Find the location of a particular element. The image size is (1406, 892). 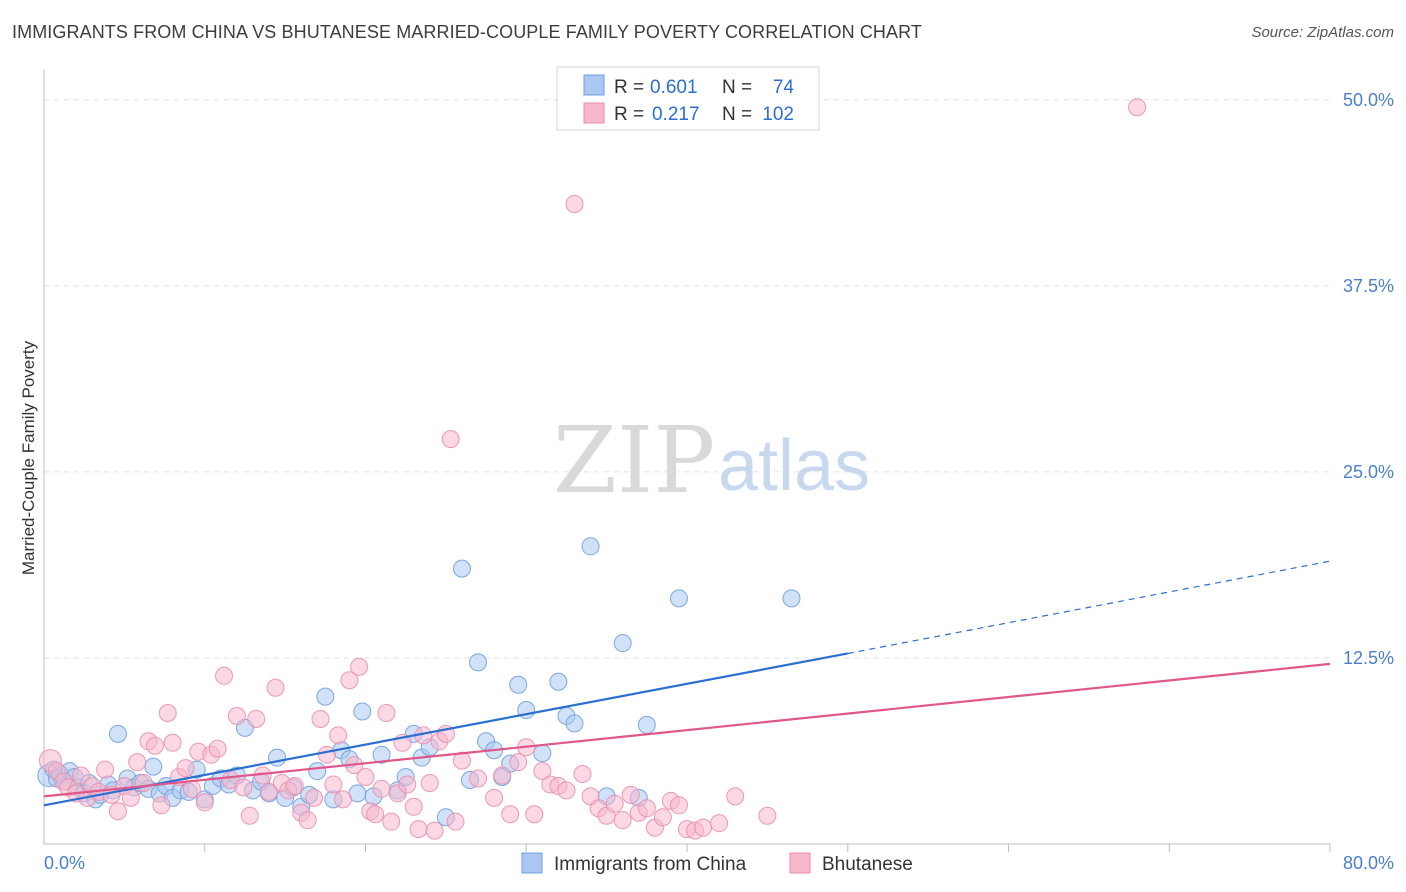

legend-r-value-china: 0.601 is located at coordinates (674, 87).